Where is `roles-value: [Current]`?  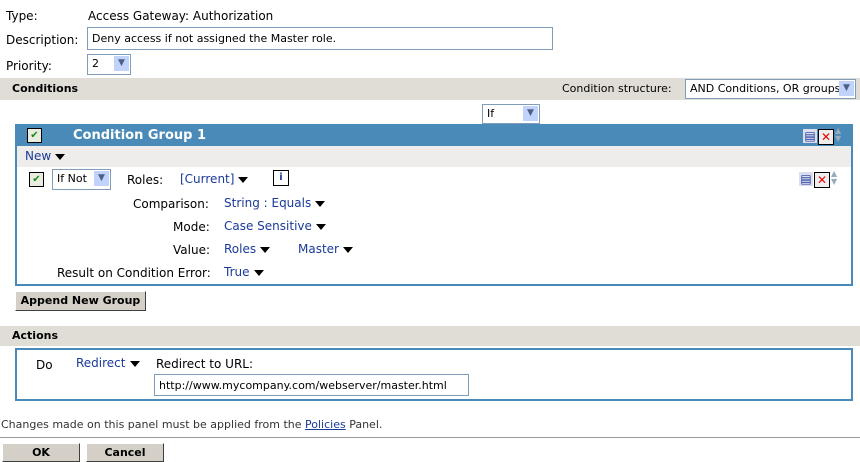 roles-value: [Current] is located at coordinates (207, 179).